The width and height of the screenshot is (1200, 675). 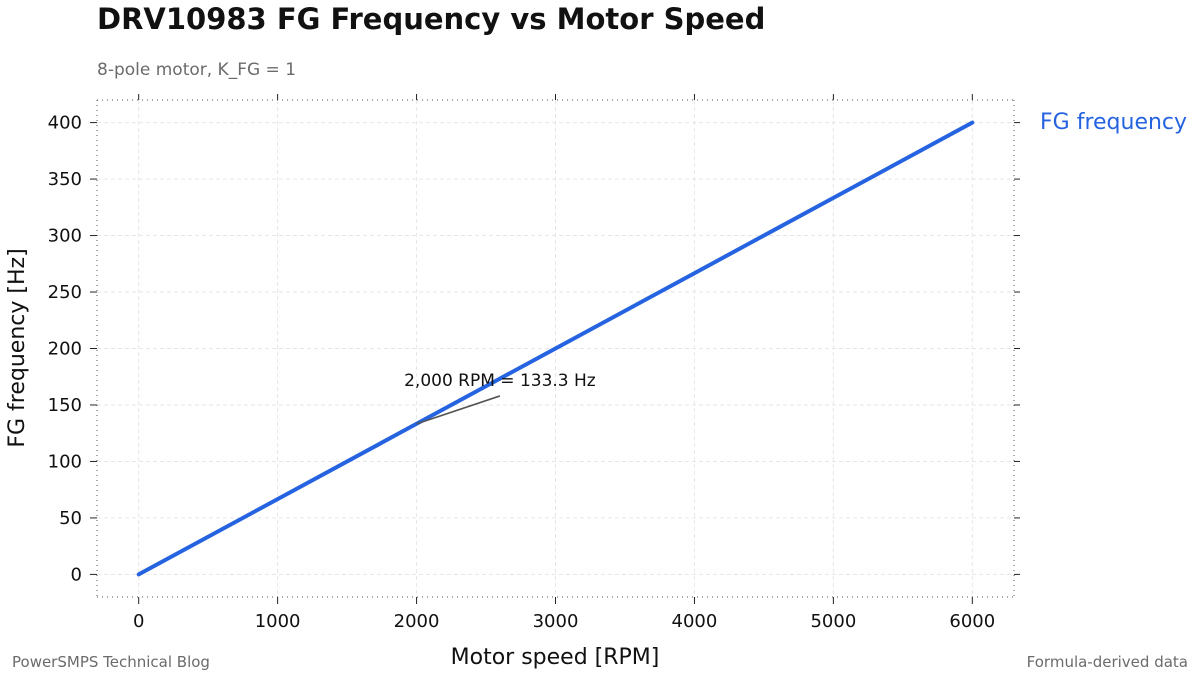 I want to click on y-tick-label: 350, so click(x=65, y=179).